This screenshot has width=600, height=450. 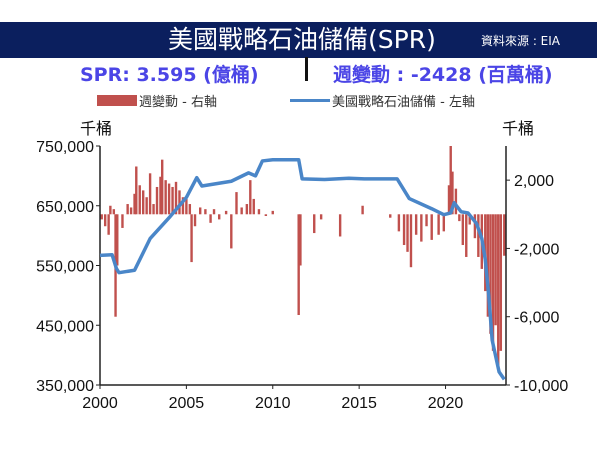 What do you see at coordinates (65, 147) in the screenshot?
I see `left-tick-label: 750,000` at bounding box center [65, 147].